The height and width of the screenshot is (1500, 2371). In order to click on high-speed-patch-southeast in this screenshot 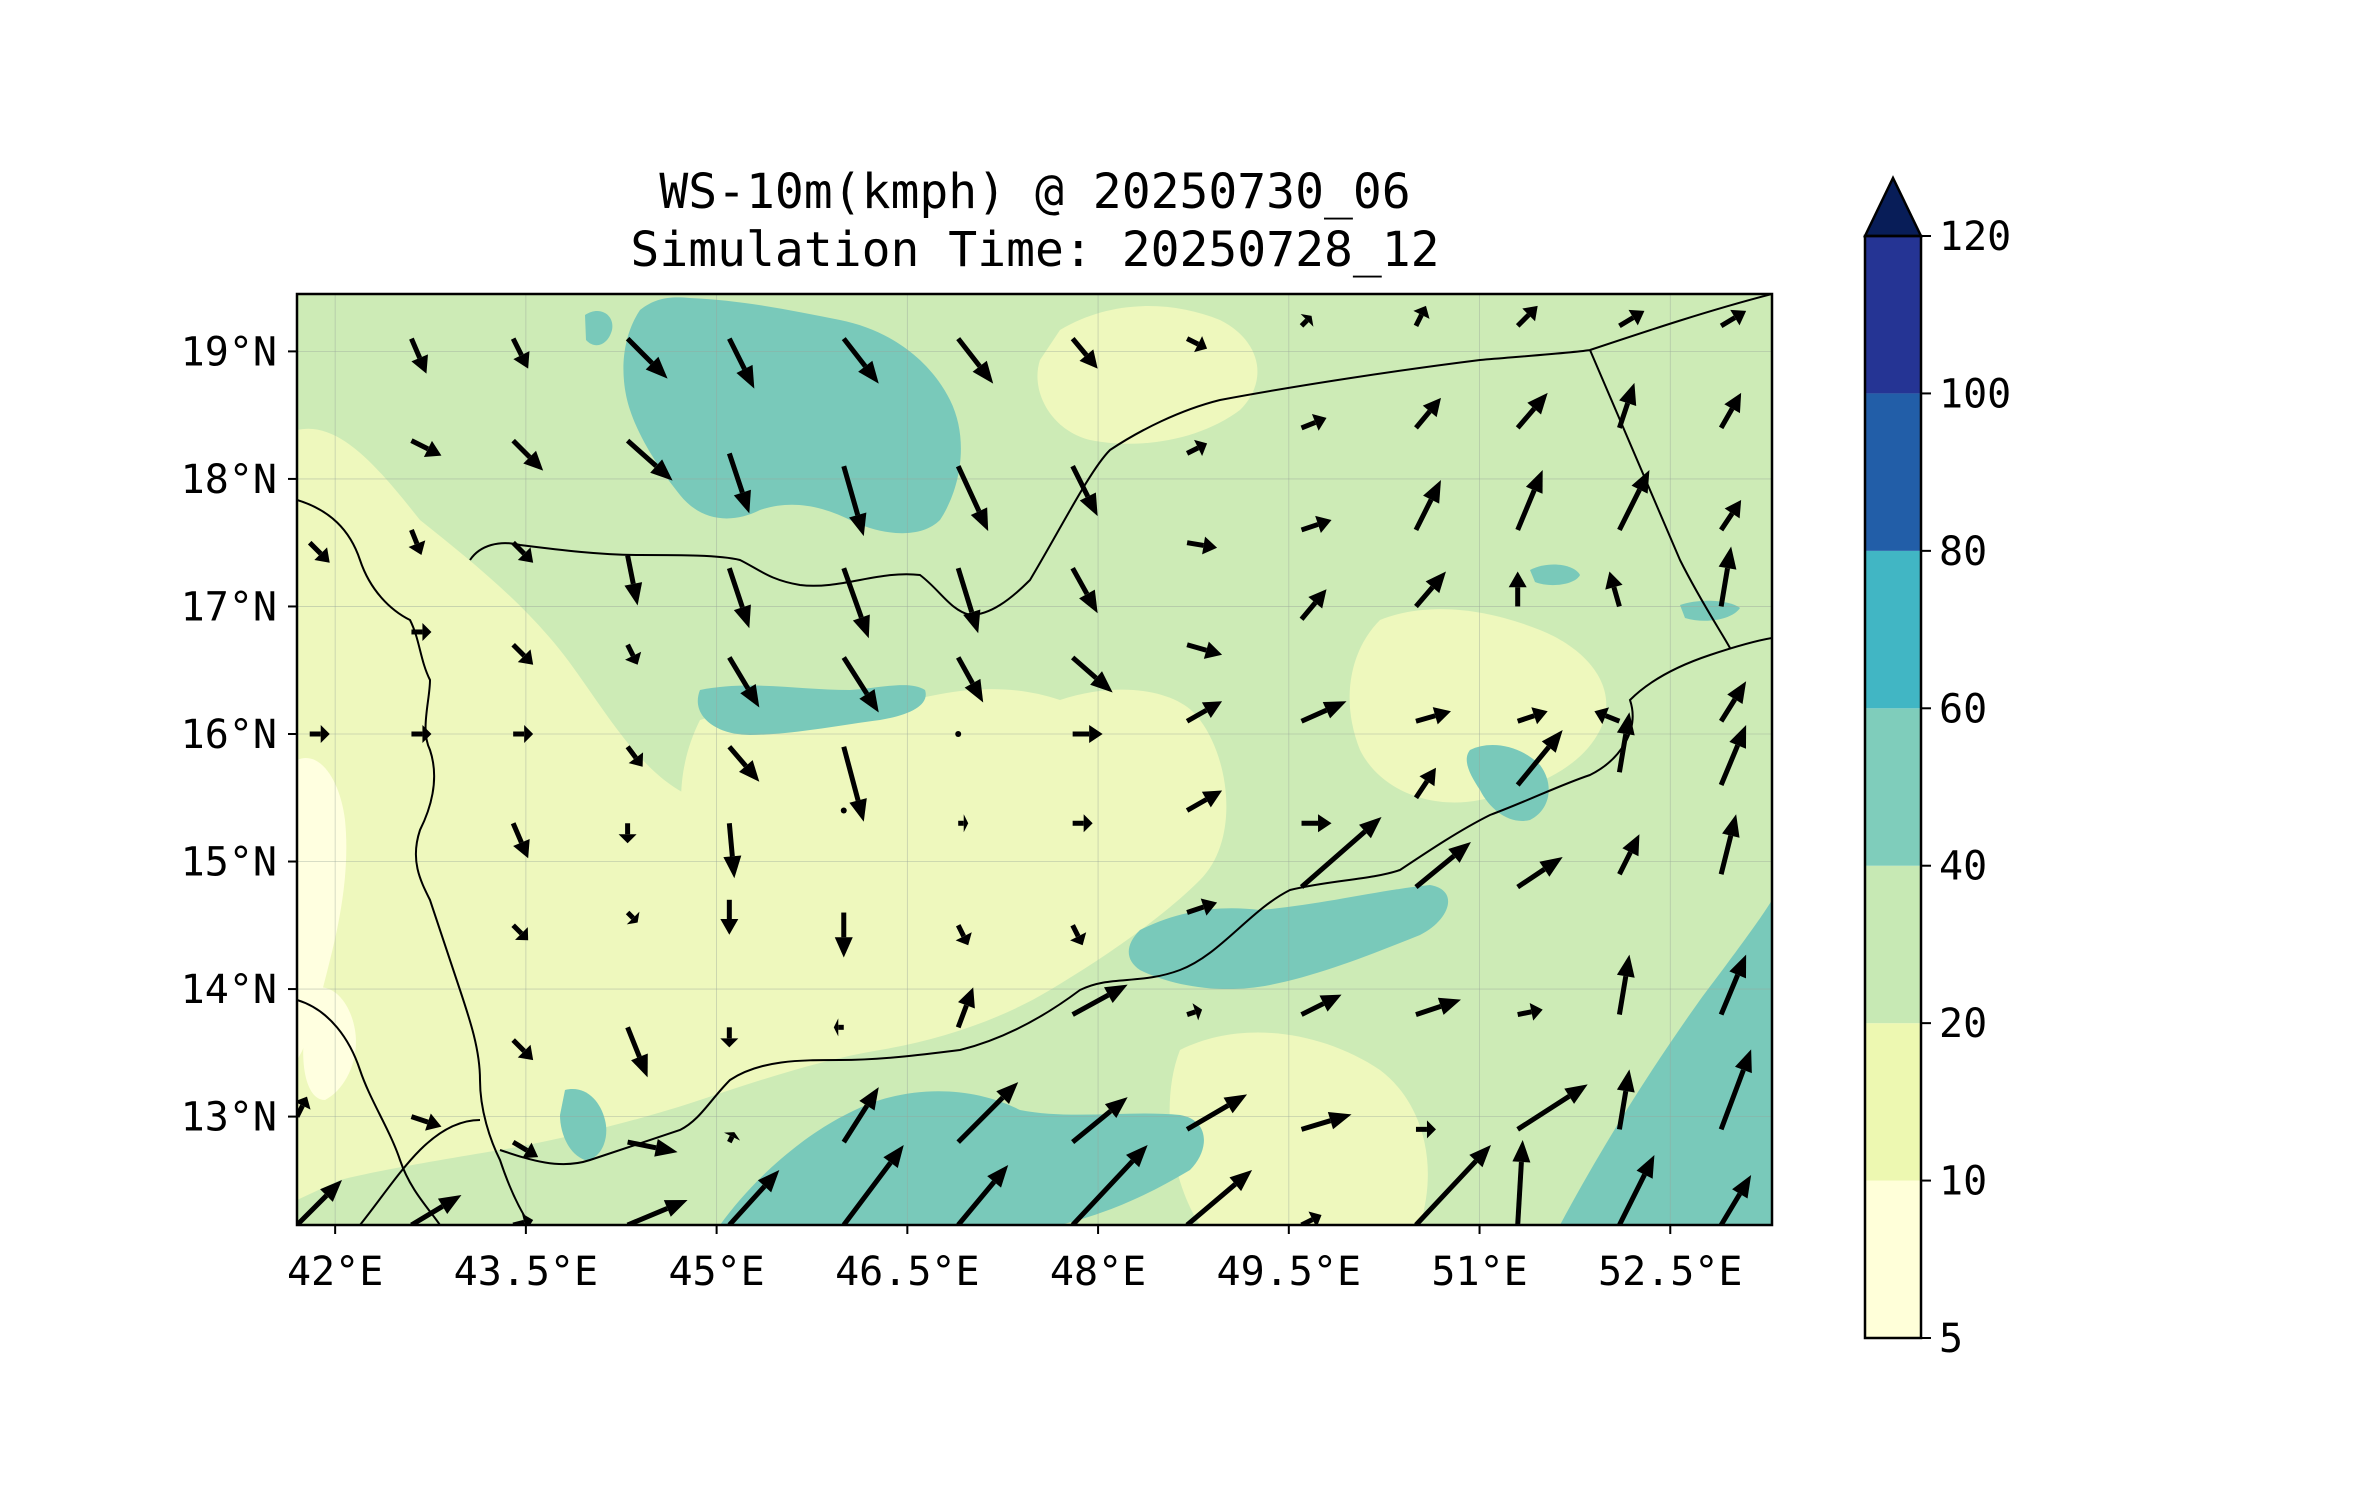, I will do `click(1666, 1062)`.